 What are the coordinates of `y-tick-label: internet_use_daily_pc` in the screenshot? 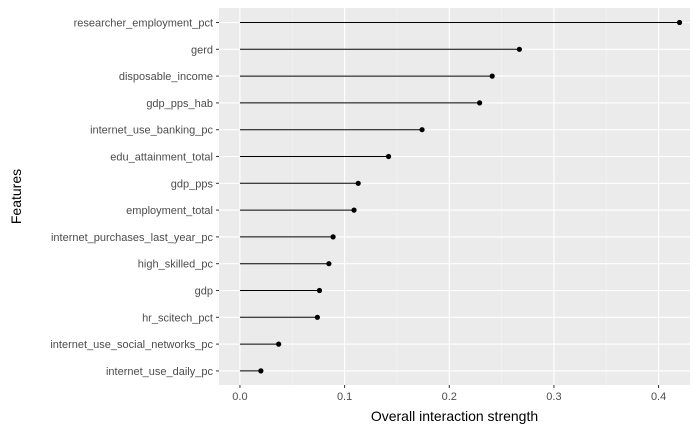 It's located at (160, 372).